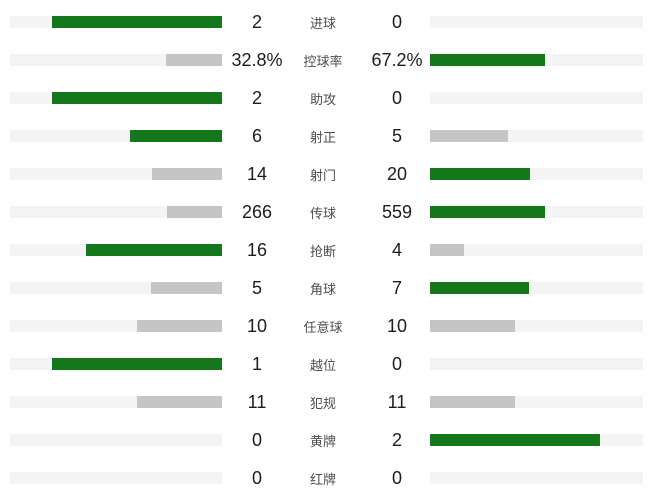 The height and width of the screenshot is (488, 660). I want to click on stat-label: 射正, so click(322, 137).